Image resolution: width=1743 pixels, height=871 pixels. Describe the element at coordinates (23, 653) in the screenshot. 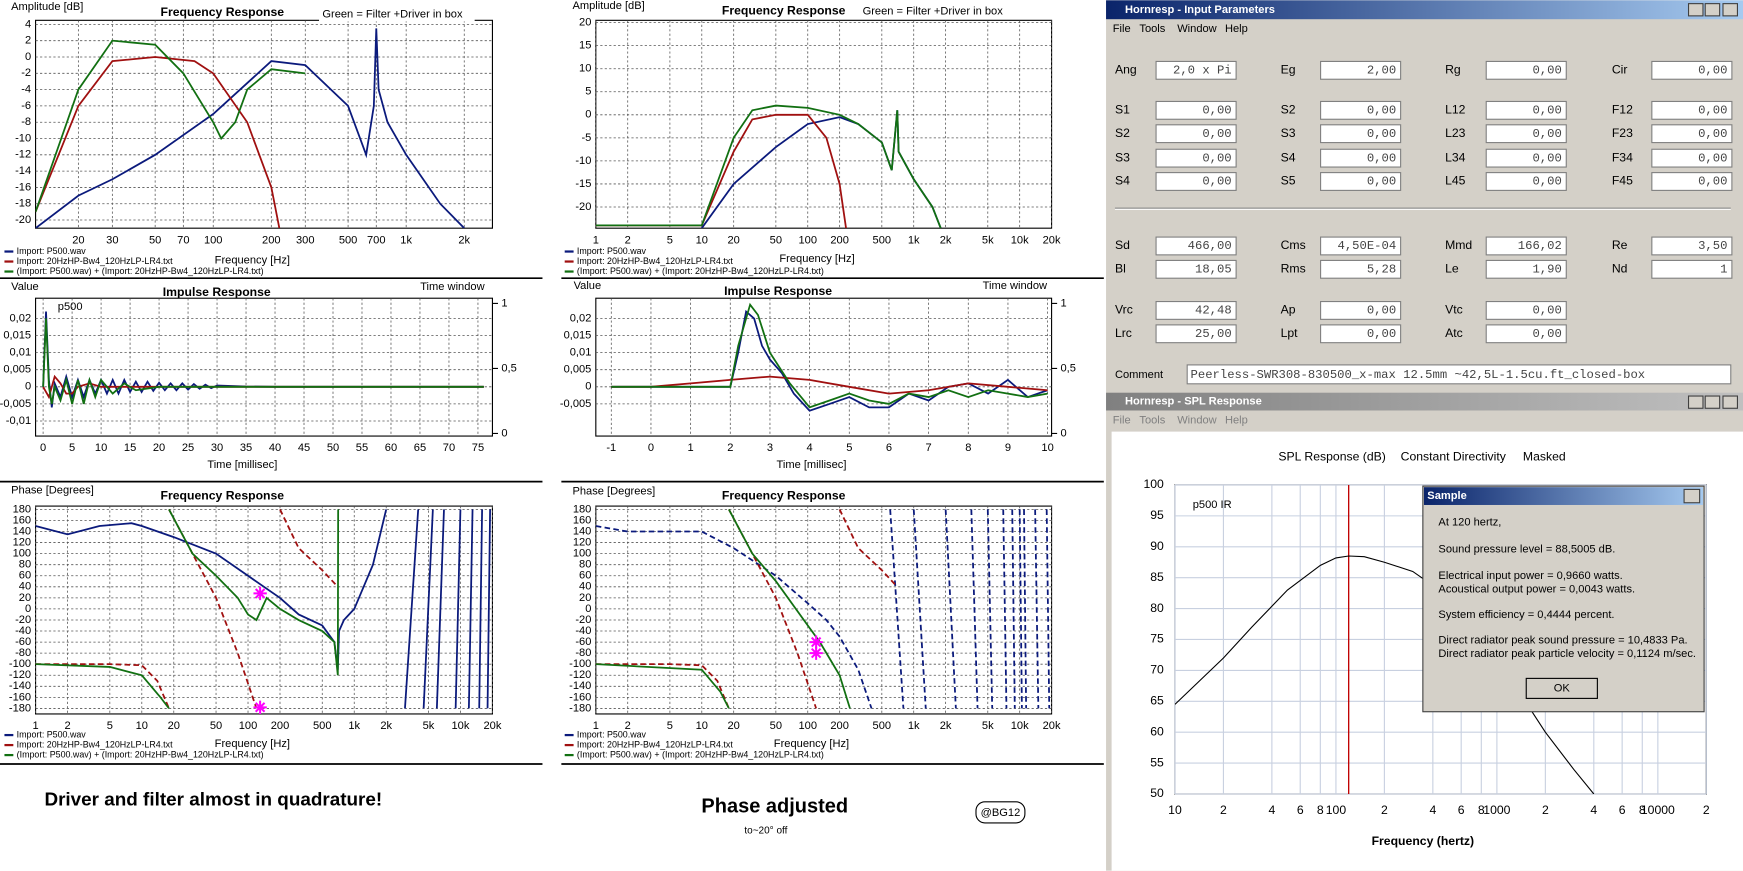

I see `y-tick-label: -80` at that location.